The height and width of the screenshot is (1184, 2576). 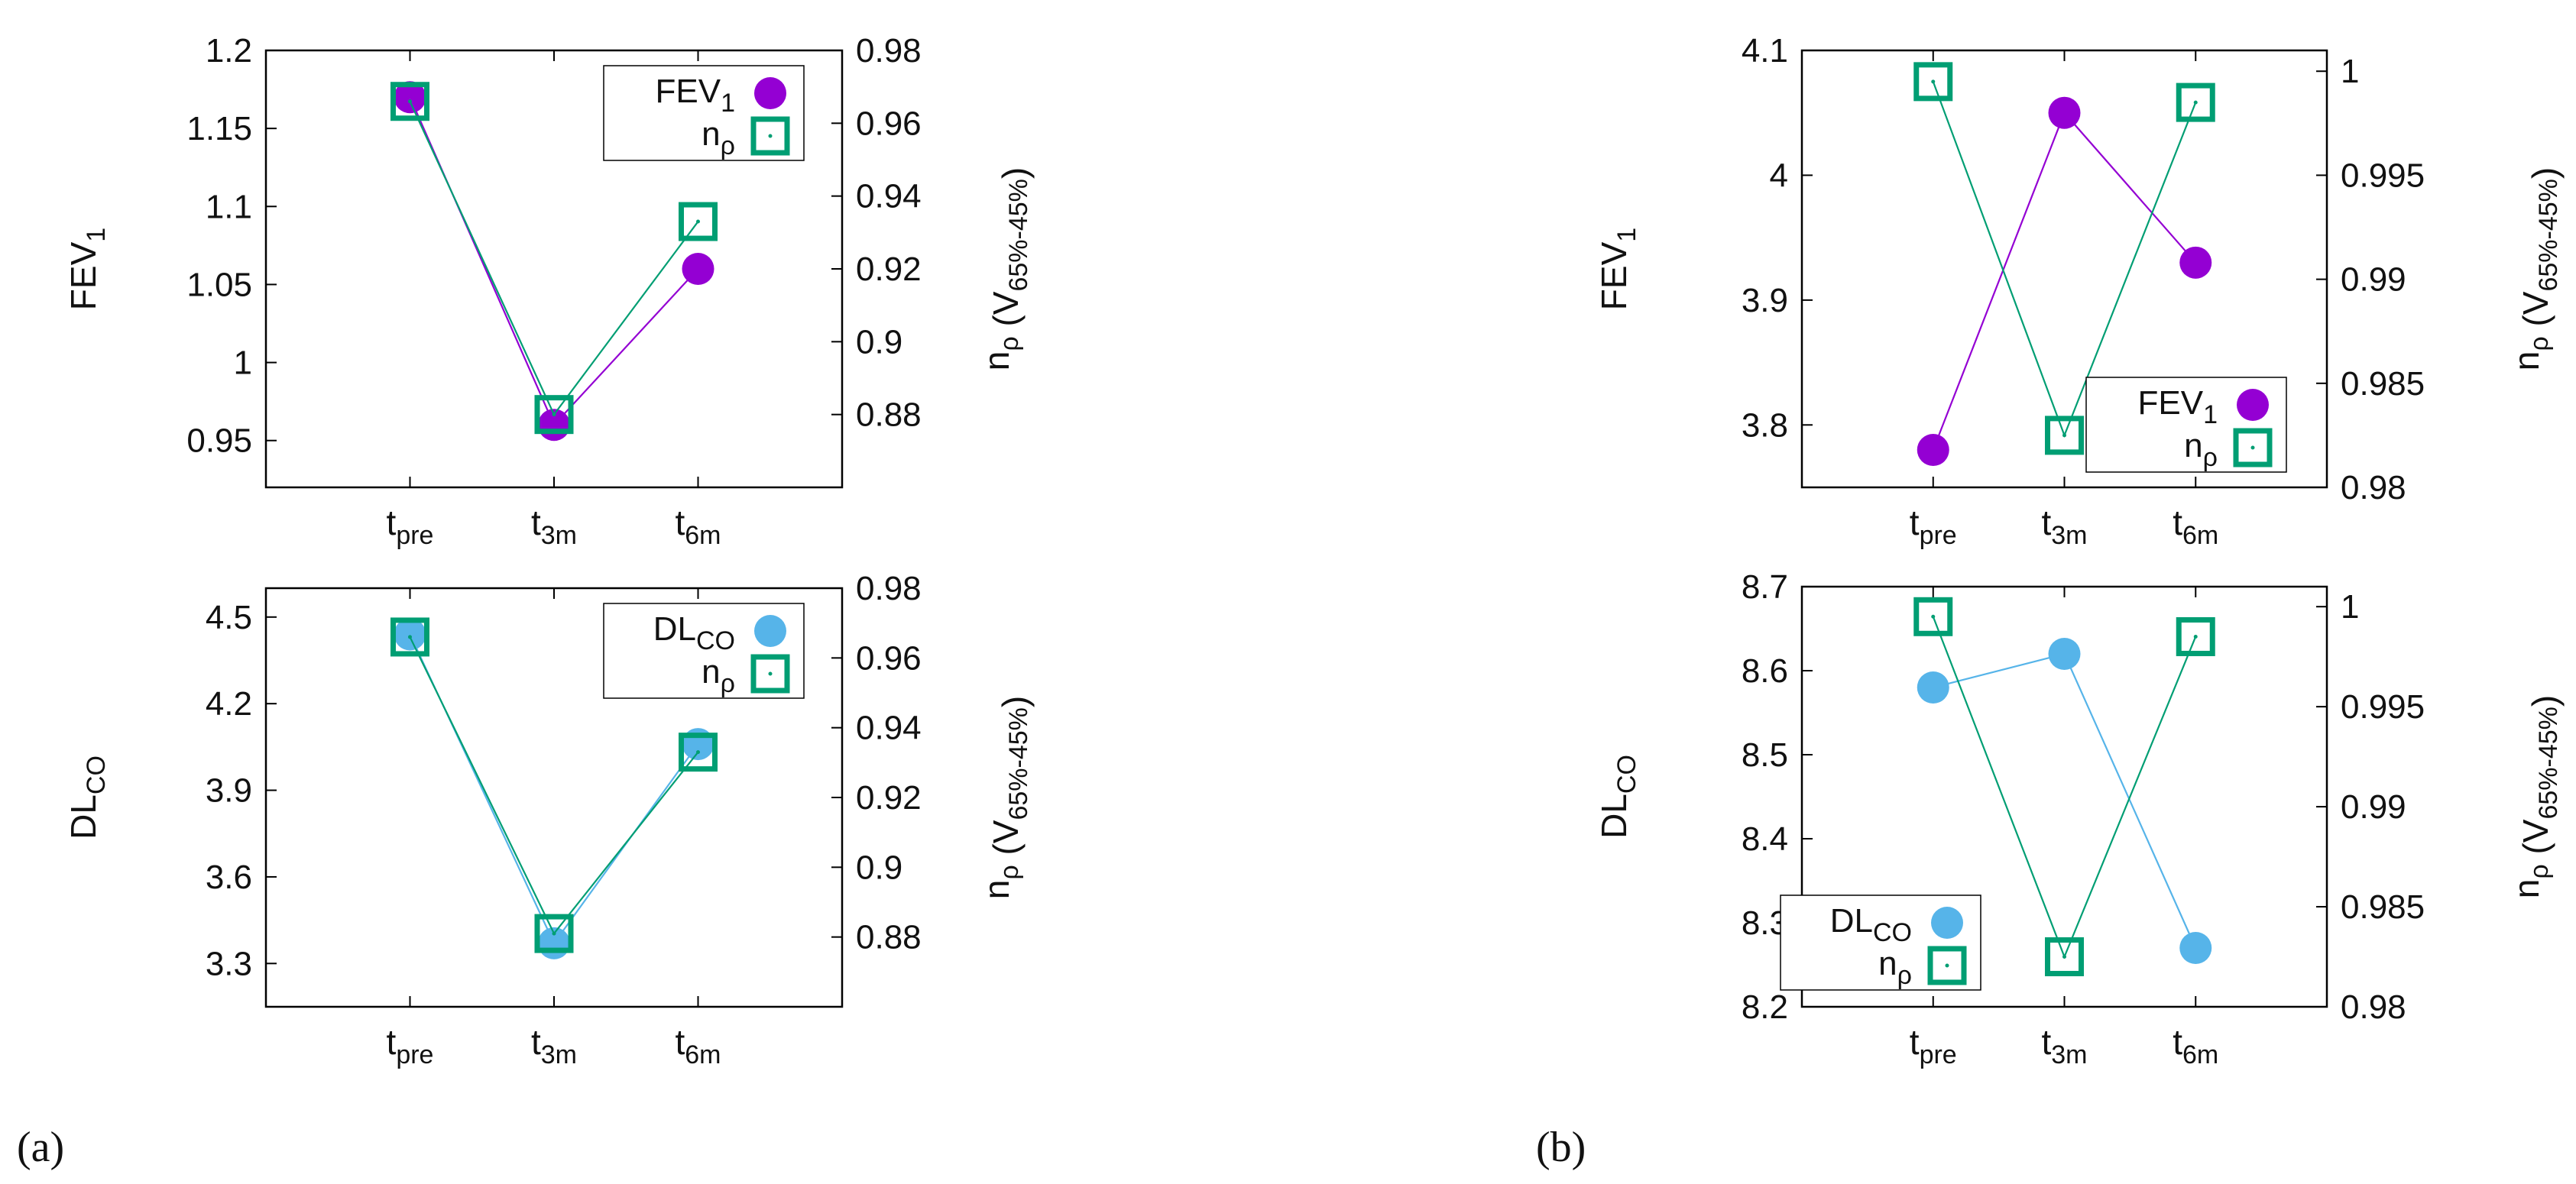 I want to click on y-tick-label: 3.6, so click(x=229, y=878).